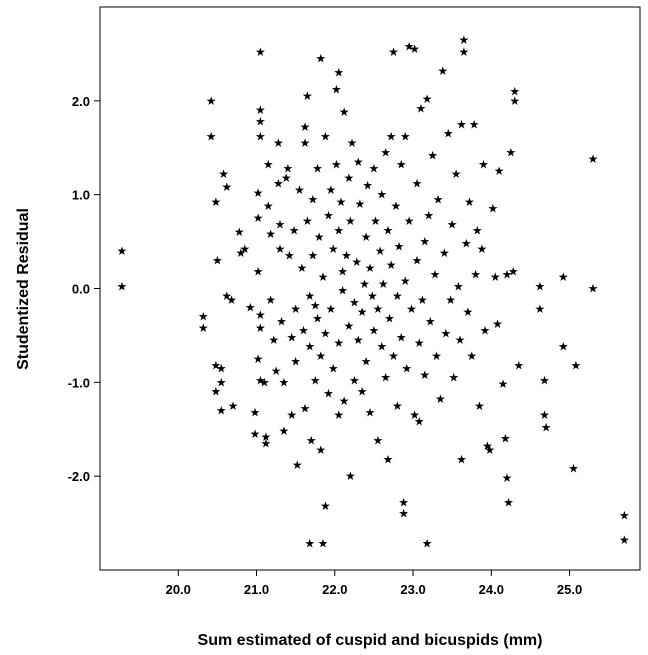  Describe the element at coordinates (334, 589) in the screenshot. I see `x-tick-label: 22.0` at that location.